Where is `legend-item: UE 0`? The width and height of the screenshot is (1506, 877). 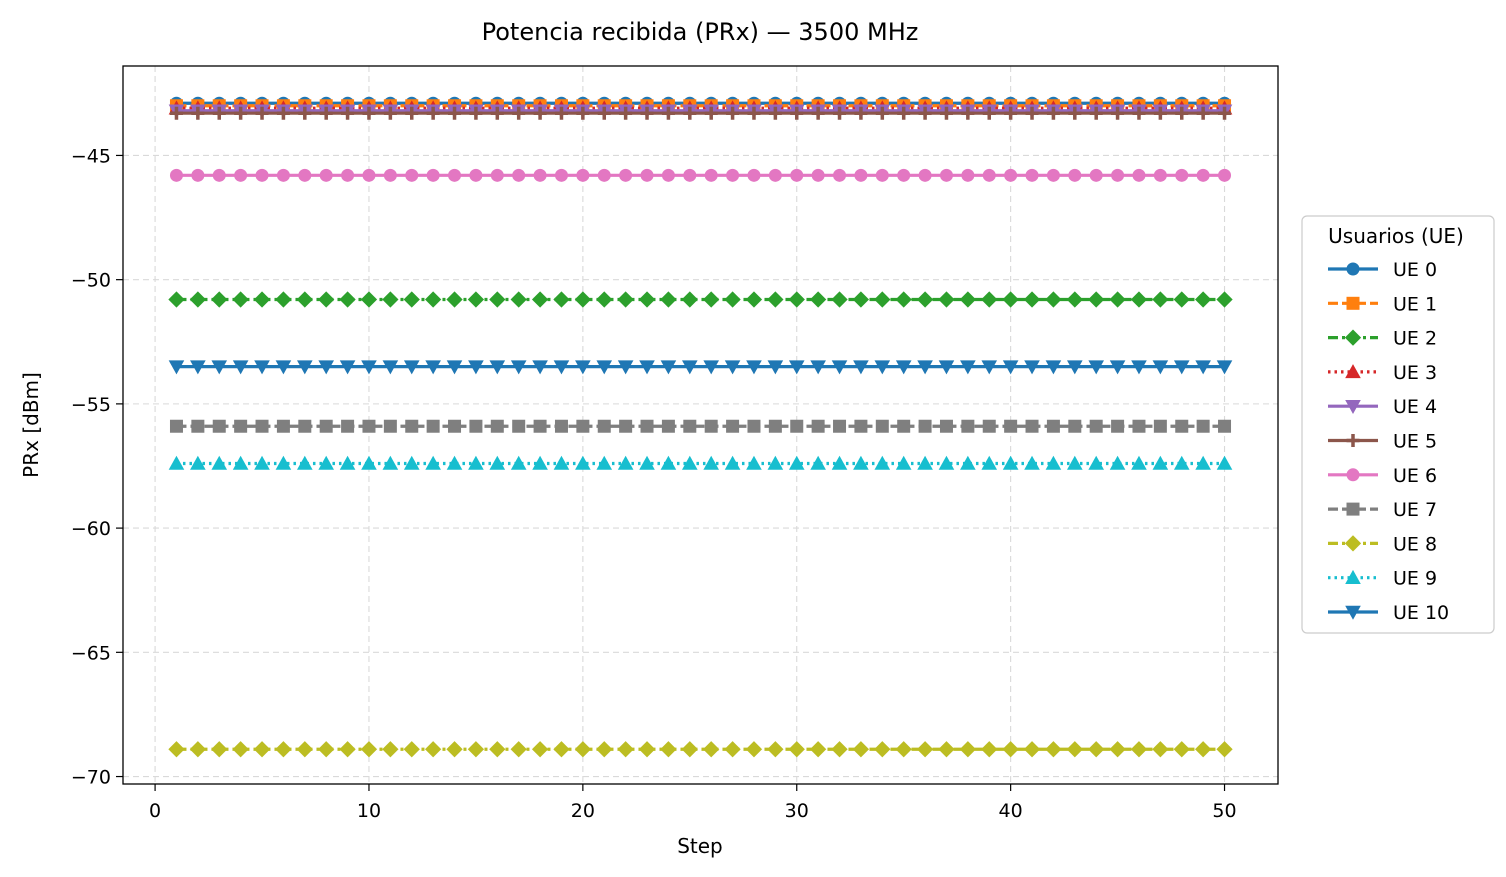 legend-item: UE 0 is located at coordinates (1382, 270).